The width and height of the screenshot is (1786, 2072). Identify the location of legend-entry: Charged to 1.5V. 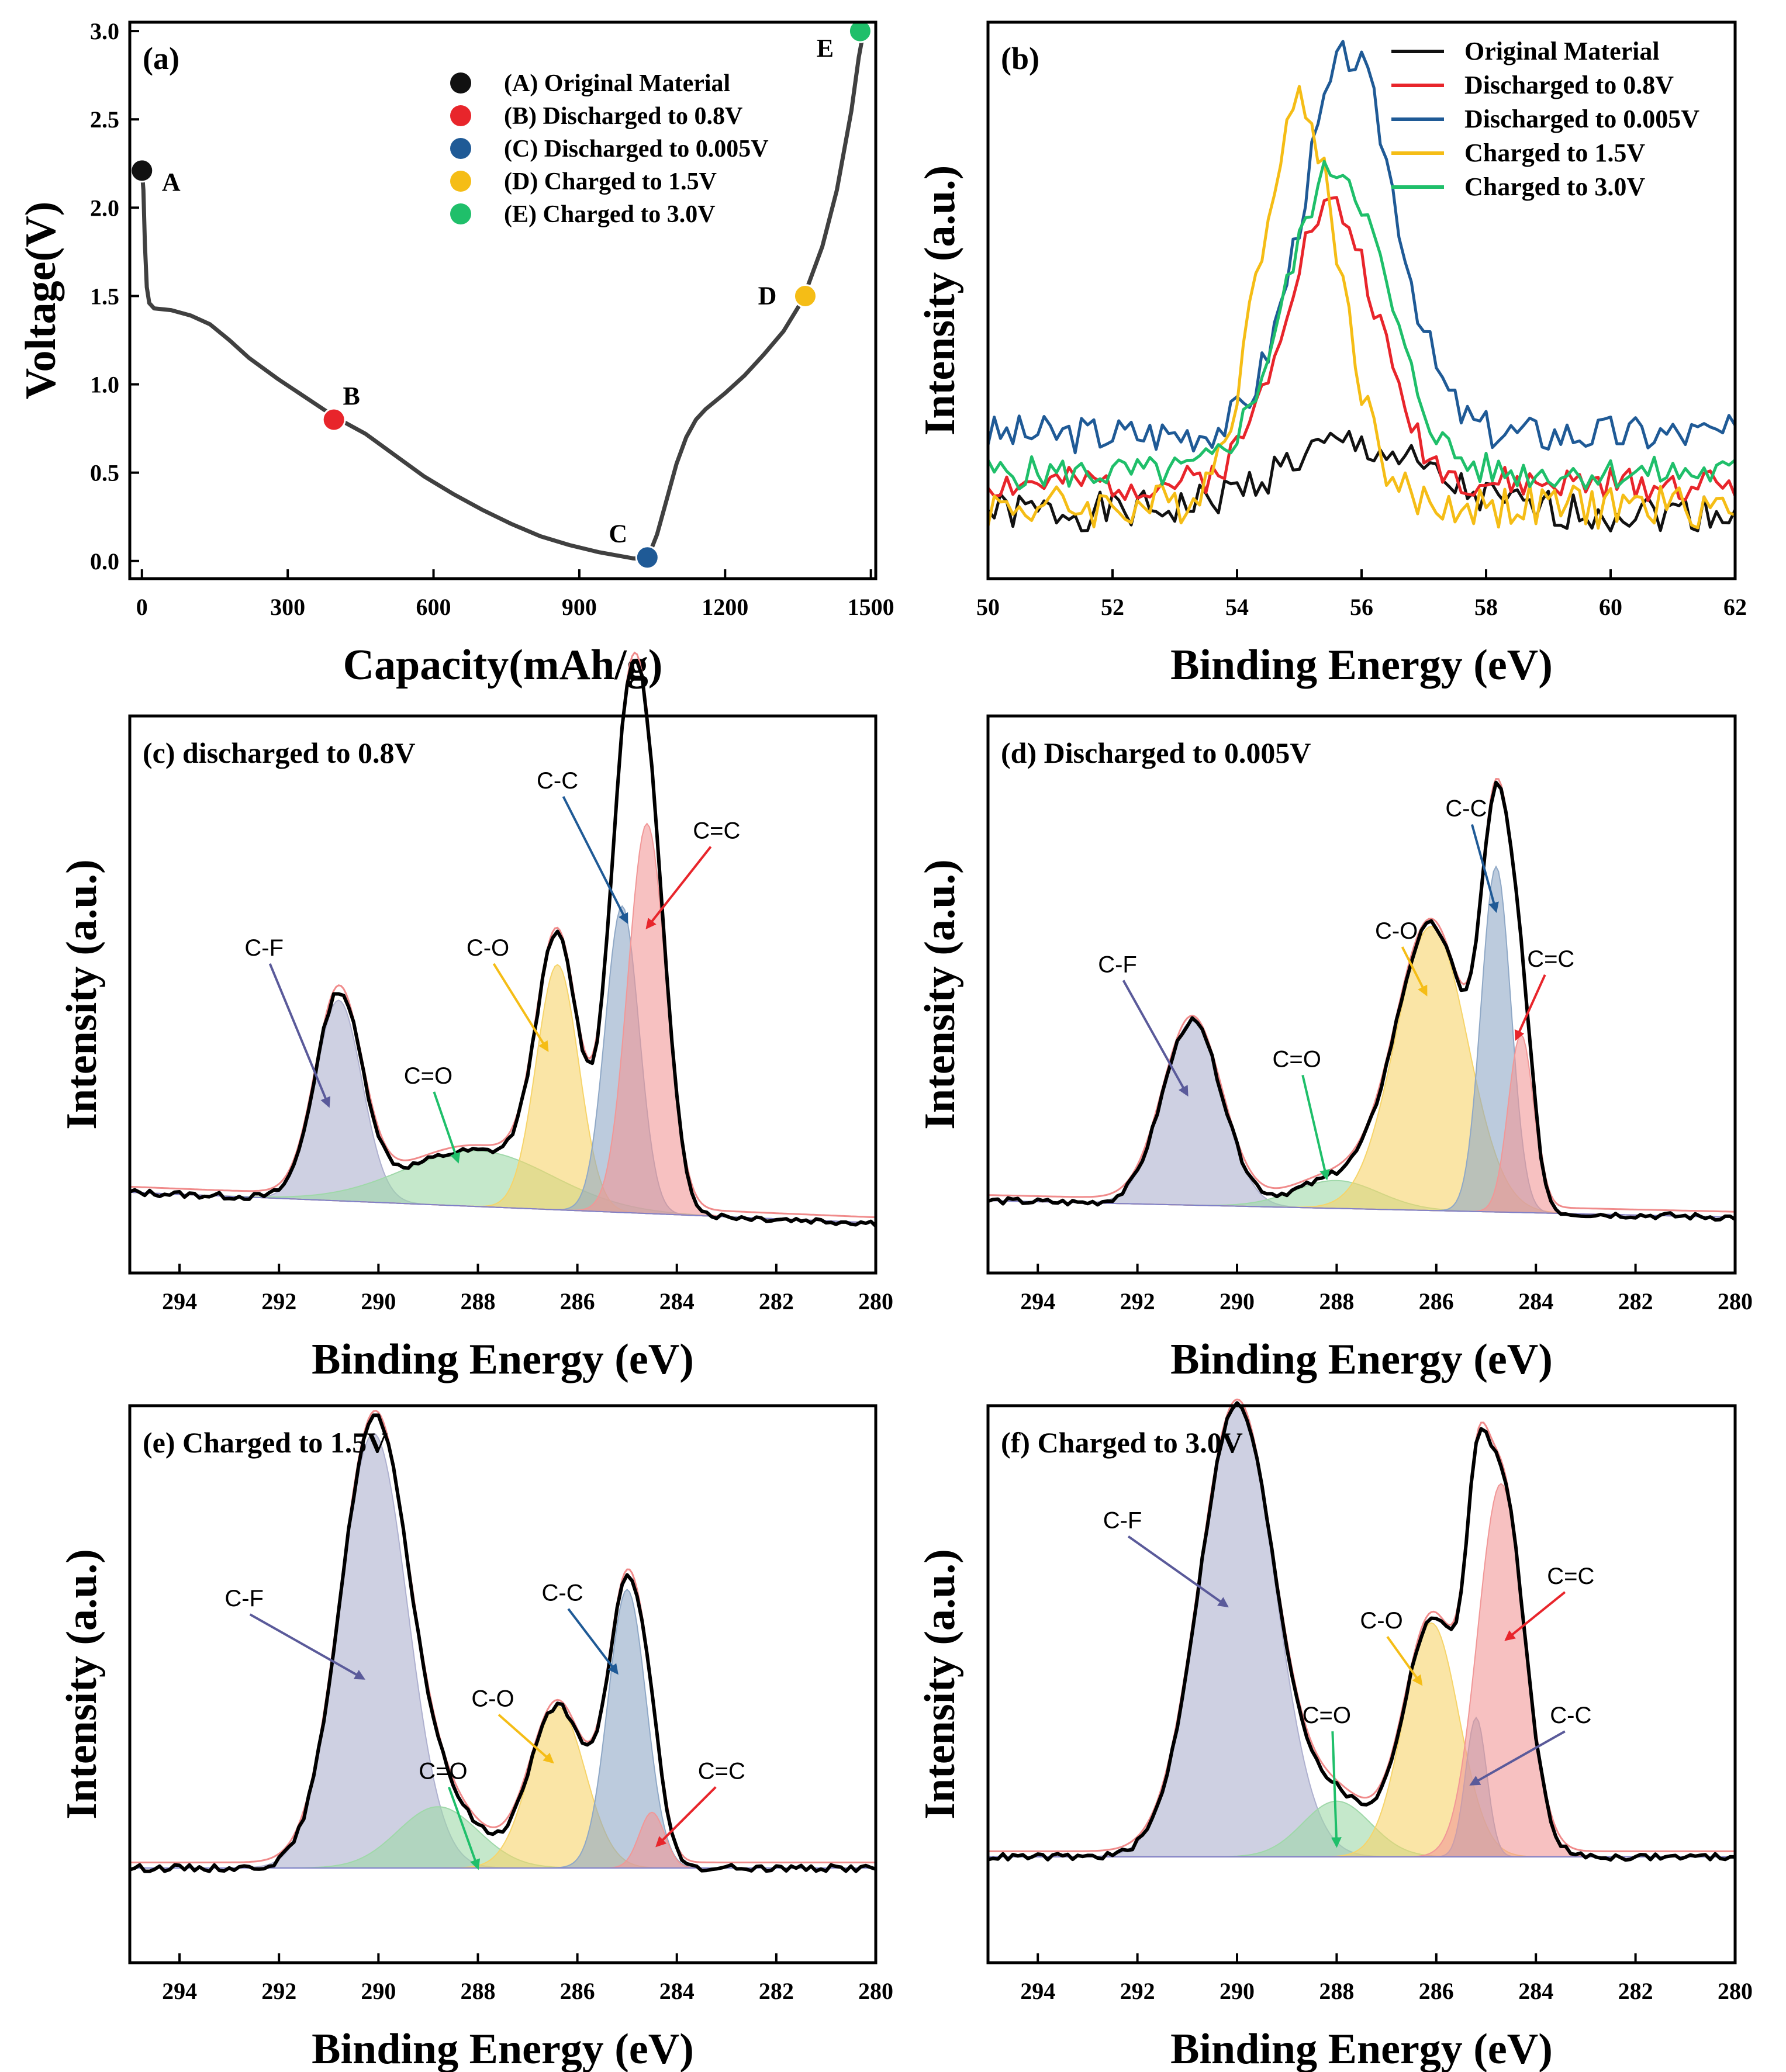
(1554, 153).